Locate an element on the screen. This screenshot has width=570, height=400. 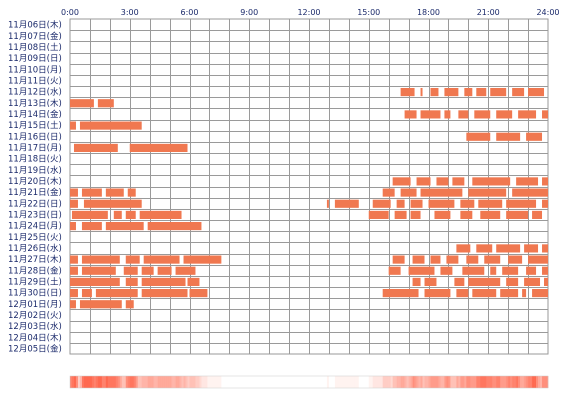
row-label: 12月04日(木) is located at coordinates (35, 337).